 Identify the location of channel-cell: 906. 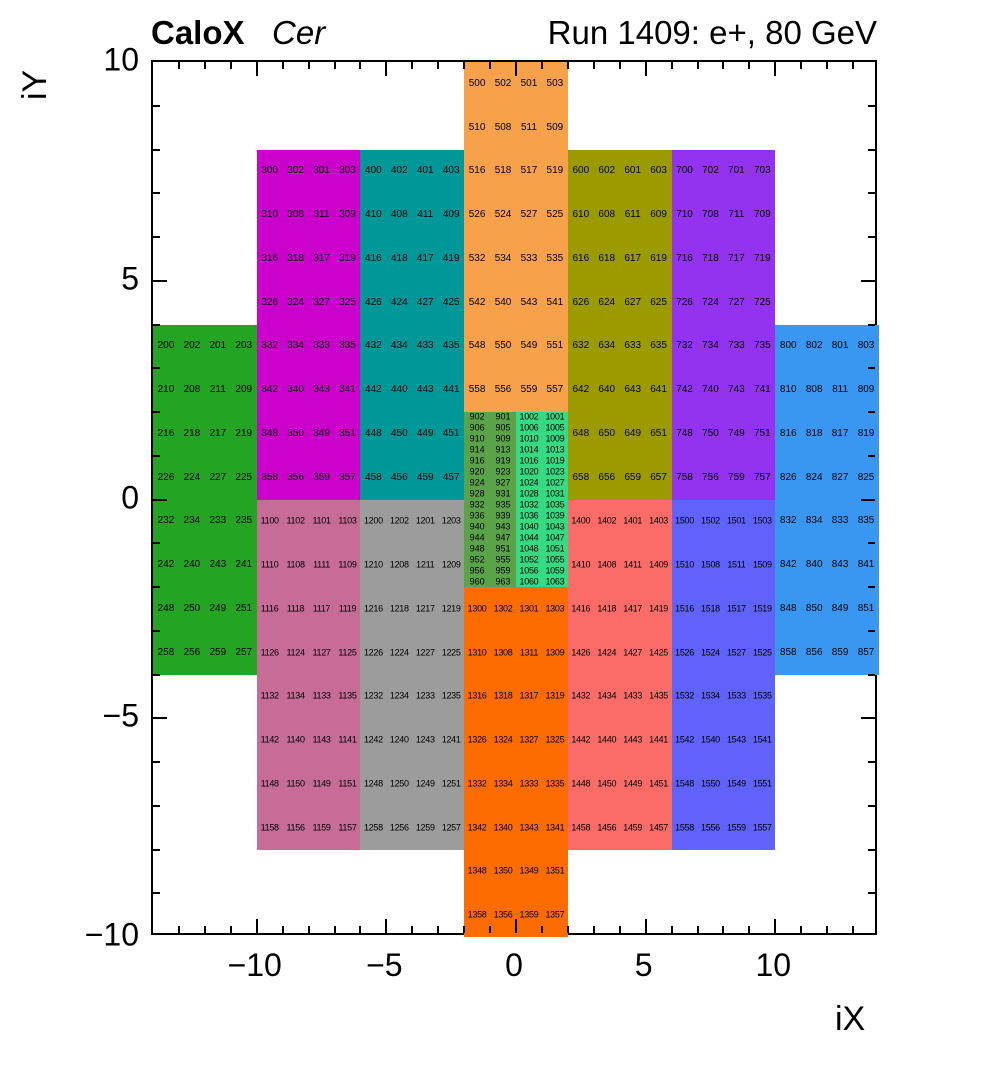
(477, 427).